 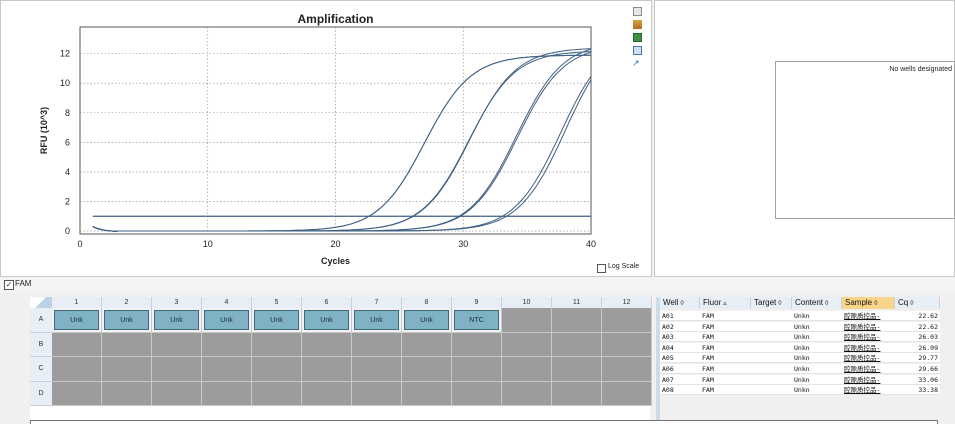 What do you see at coordinates (377, 369) in the screenshot?
I see `plate-well-C7` at bounding box center [377, 369].